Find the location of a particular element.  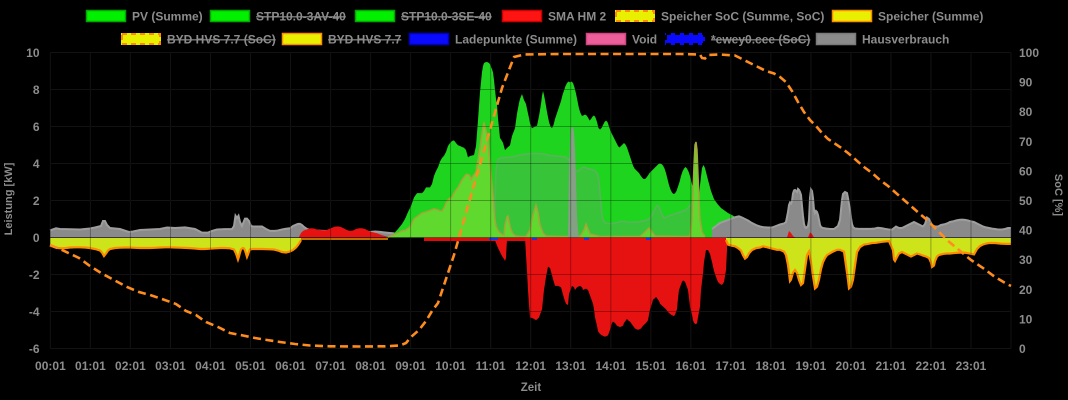

svg-text: Void is located at coordinates (644, 40).